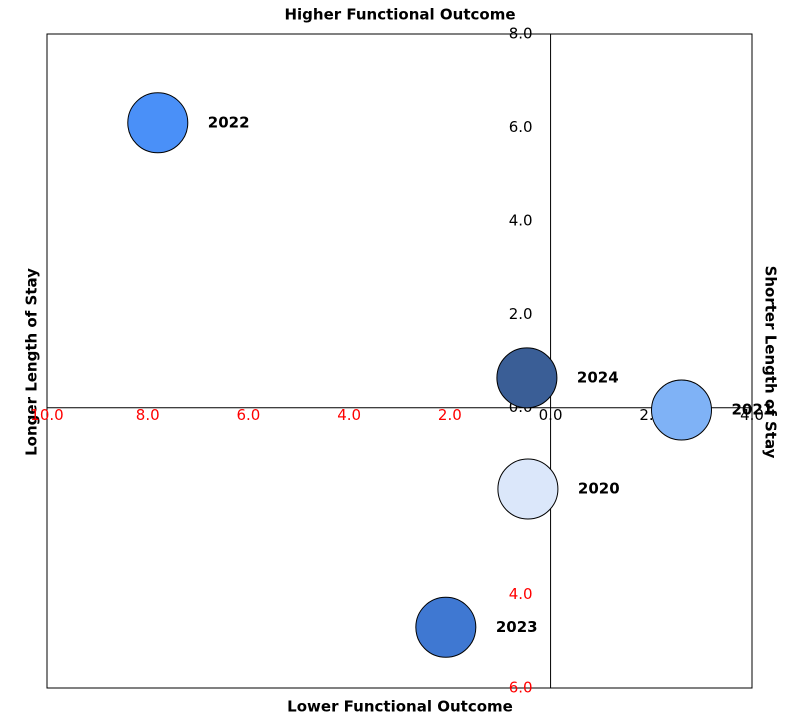 This screenshot has width=789, height=721. I want to click on bubble-label: 2024, so click(598, 377).